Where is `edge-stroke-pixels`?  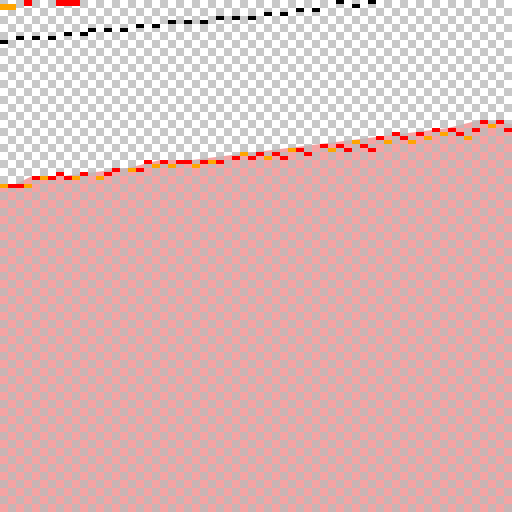
edge-stroke-pixels is located at coordinates (256, 154).